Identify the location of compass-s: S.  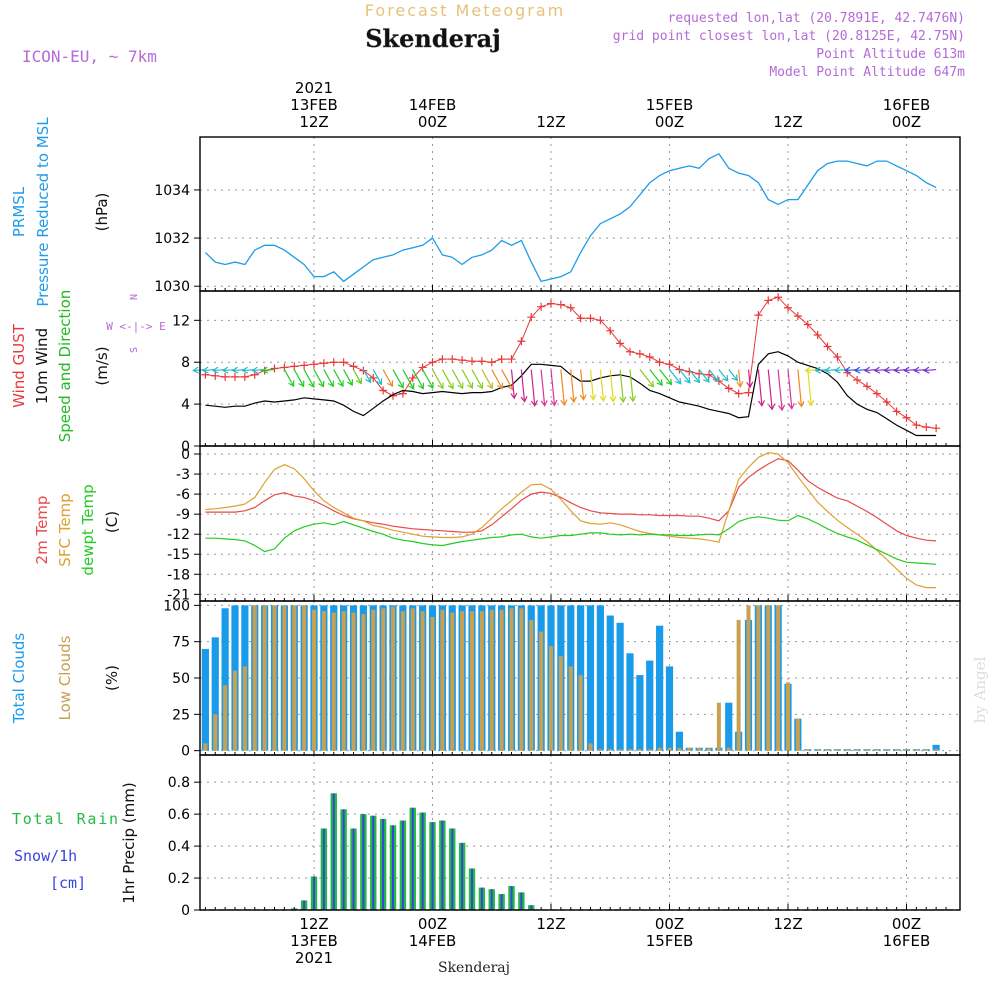
(134, 350).